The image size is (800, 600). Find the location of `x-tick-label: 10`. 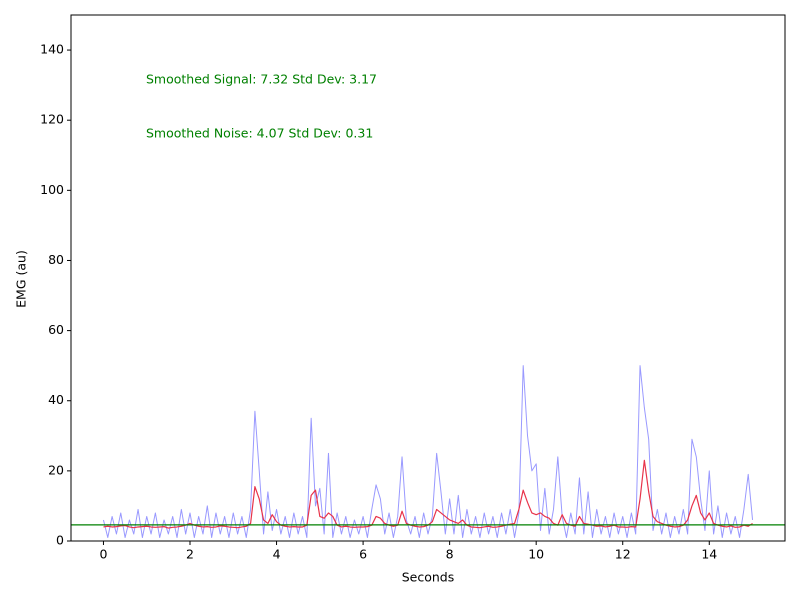

x-tick-label: 10 is located at coordinates (536, 554).